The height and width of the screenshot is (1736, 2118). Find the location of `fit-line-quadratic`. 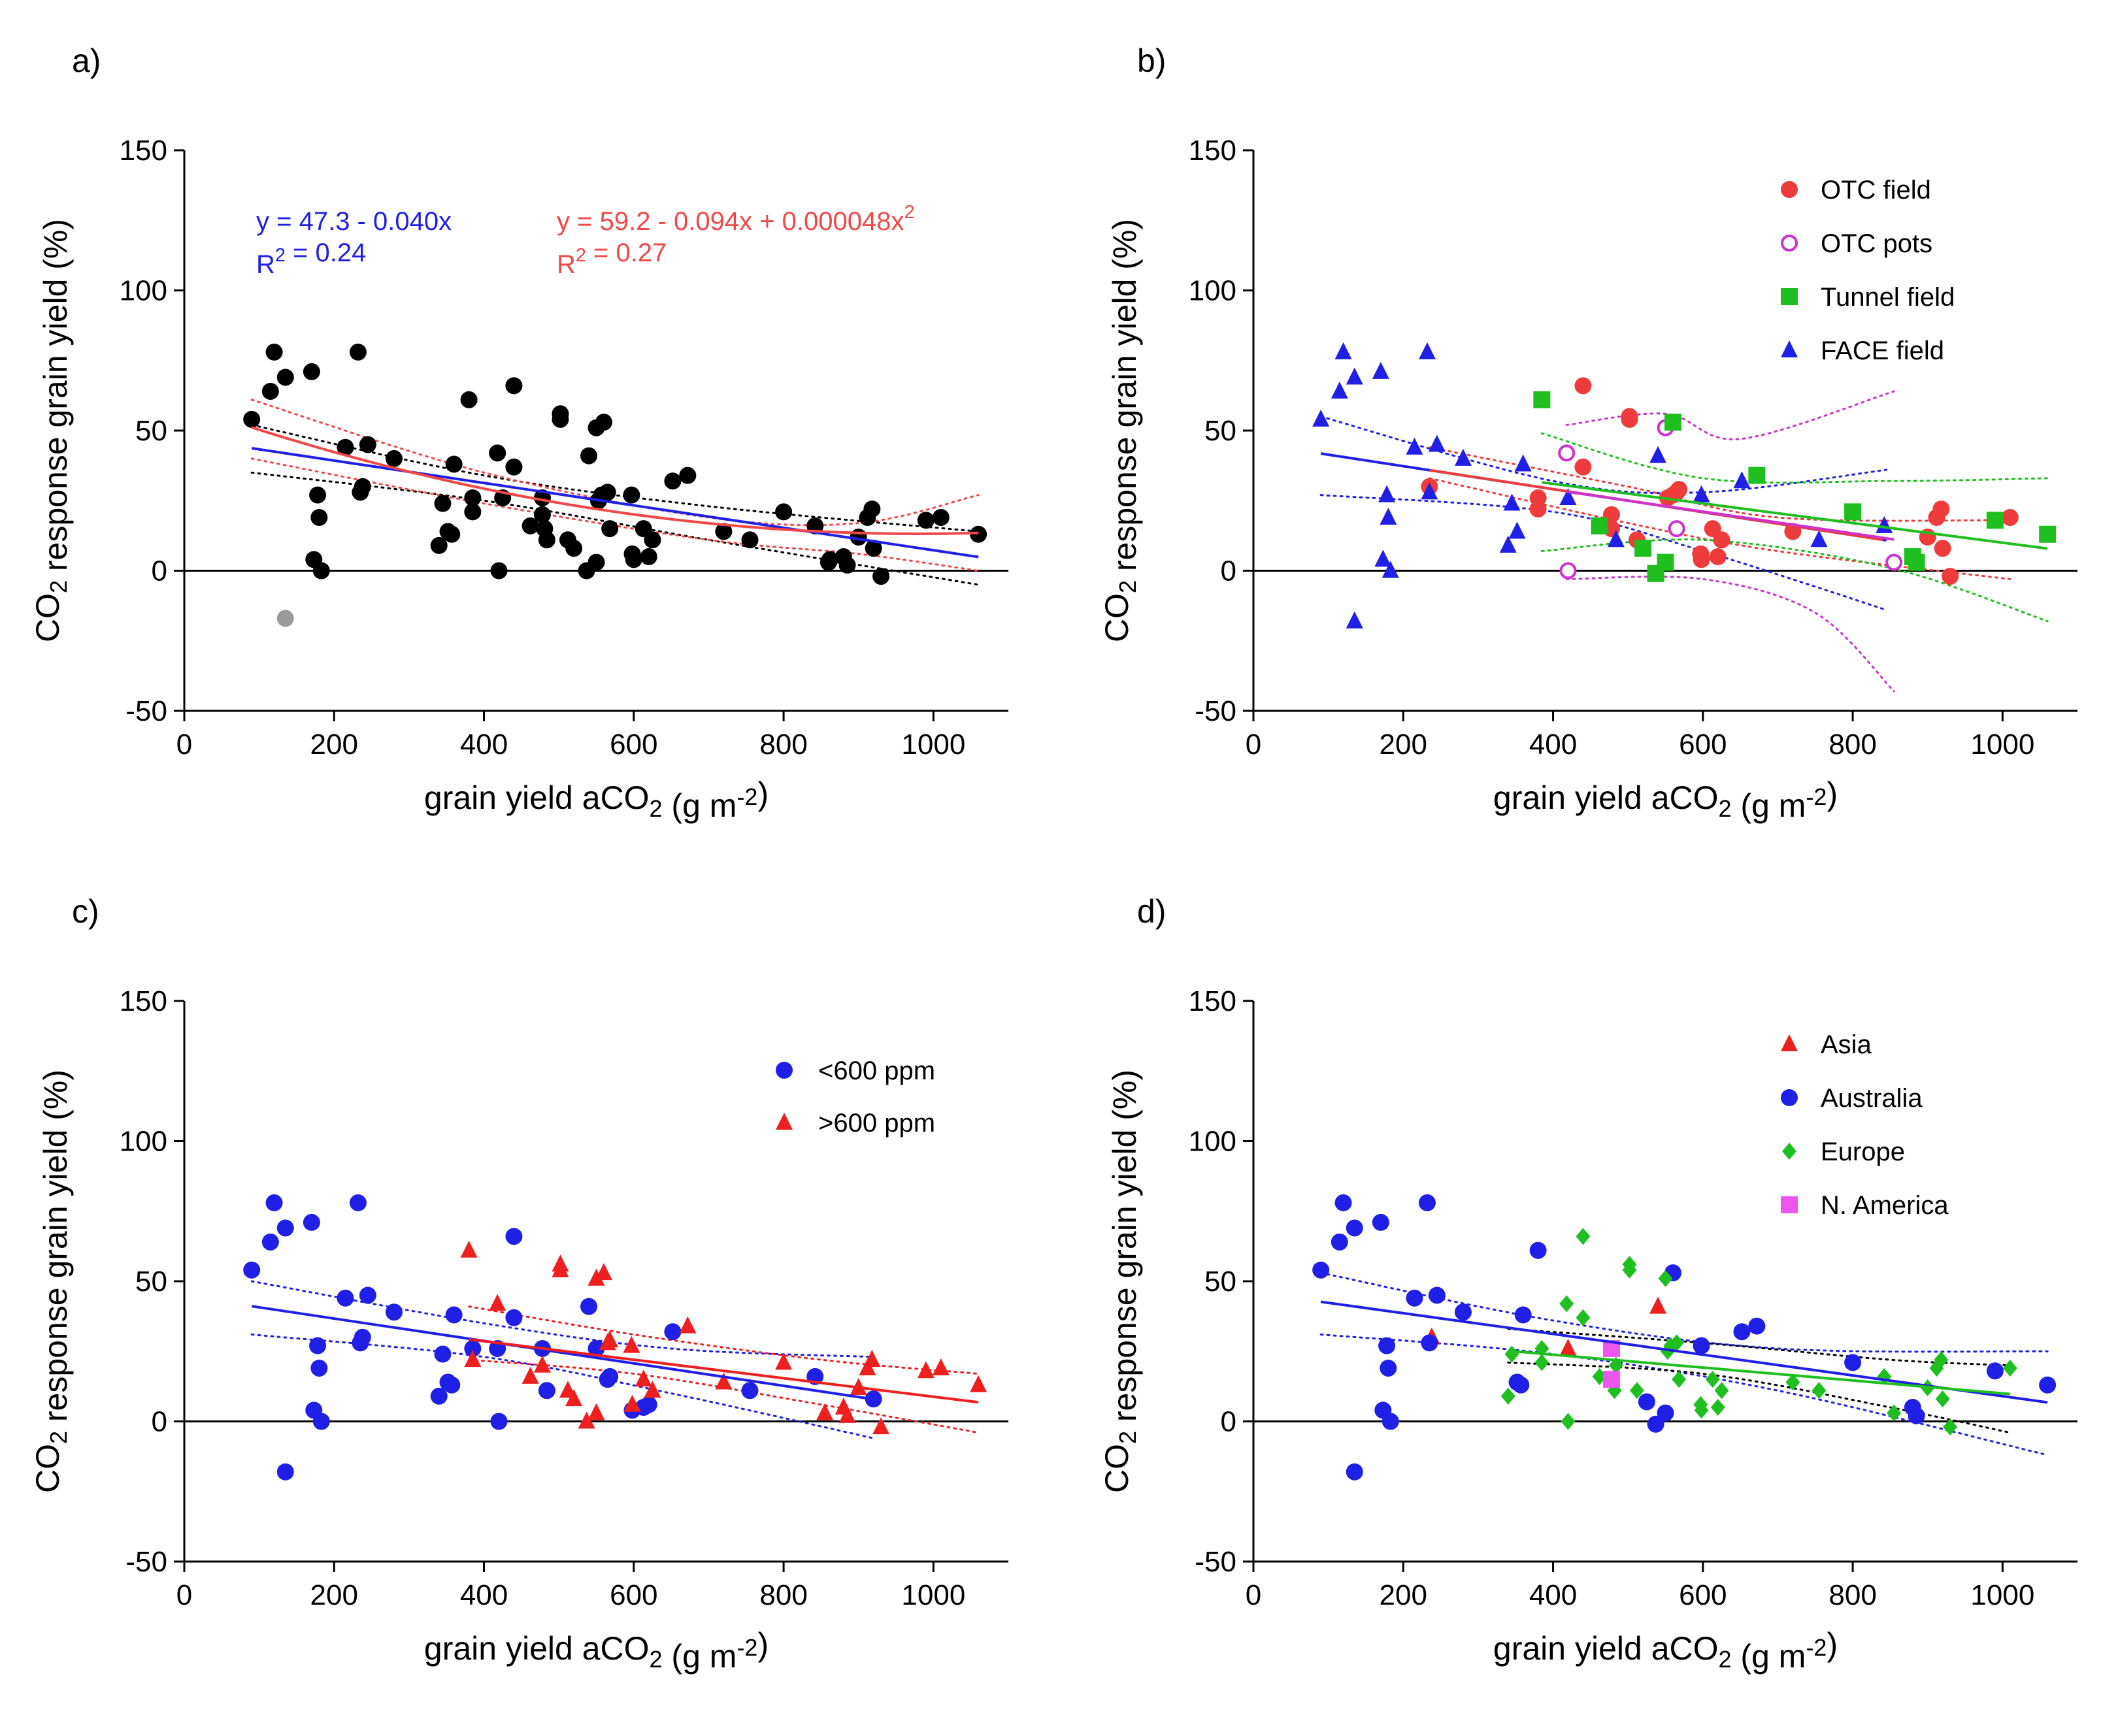

fit-line-quadratic is located at coordinates (615, 480).